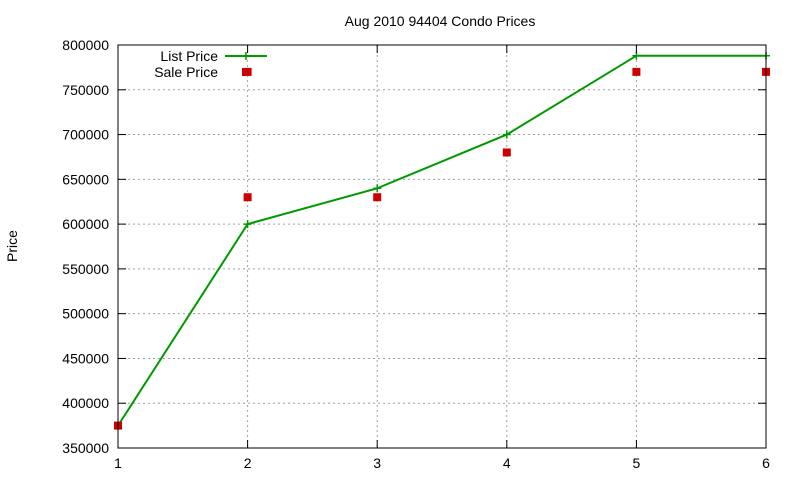  I want to click on legend-label: List Price, so click(189, 56).